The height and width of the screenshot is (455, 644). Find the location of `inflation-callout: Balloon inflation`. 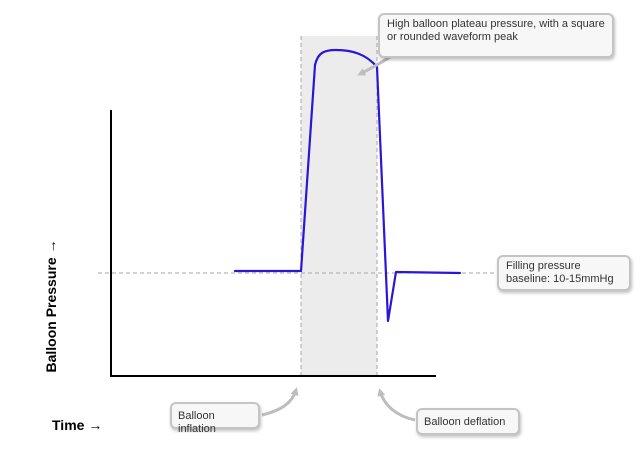

inflation-callout: Balloon inflation is located at coordinates (215, 418).